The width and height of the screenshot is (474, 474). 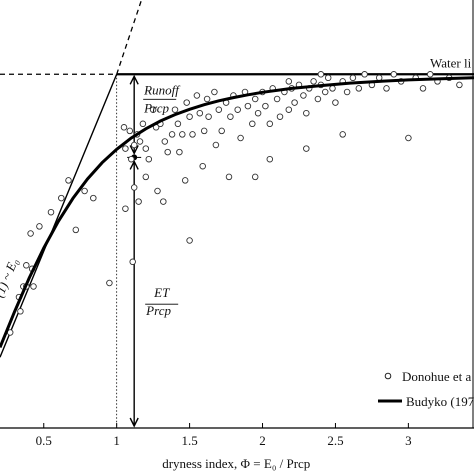 I want to click on runoff-arrow-head-b, so click(x=134, y=150).